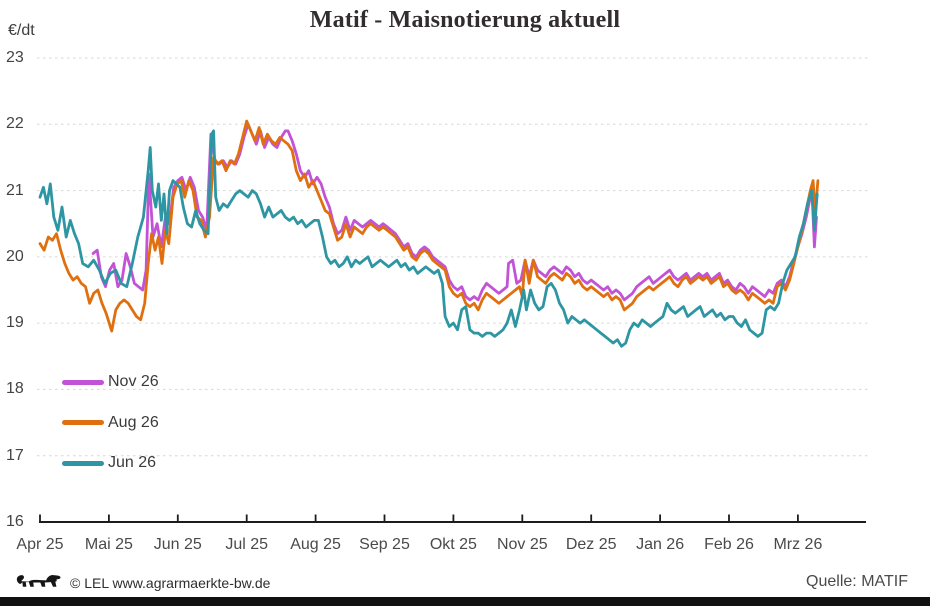 The height and width of the screenshot is (606, 930). I want to click on x-tick-label-jul-25: Jul 25, so click(247, 544).